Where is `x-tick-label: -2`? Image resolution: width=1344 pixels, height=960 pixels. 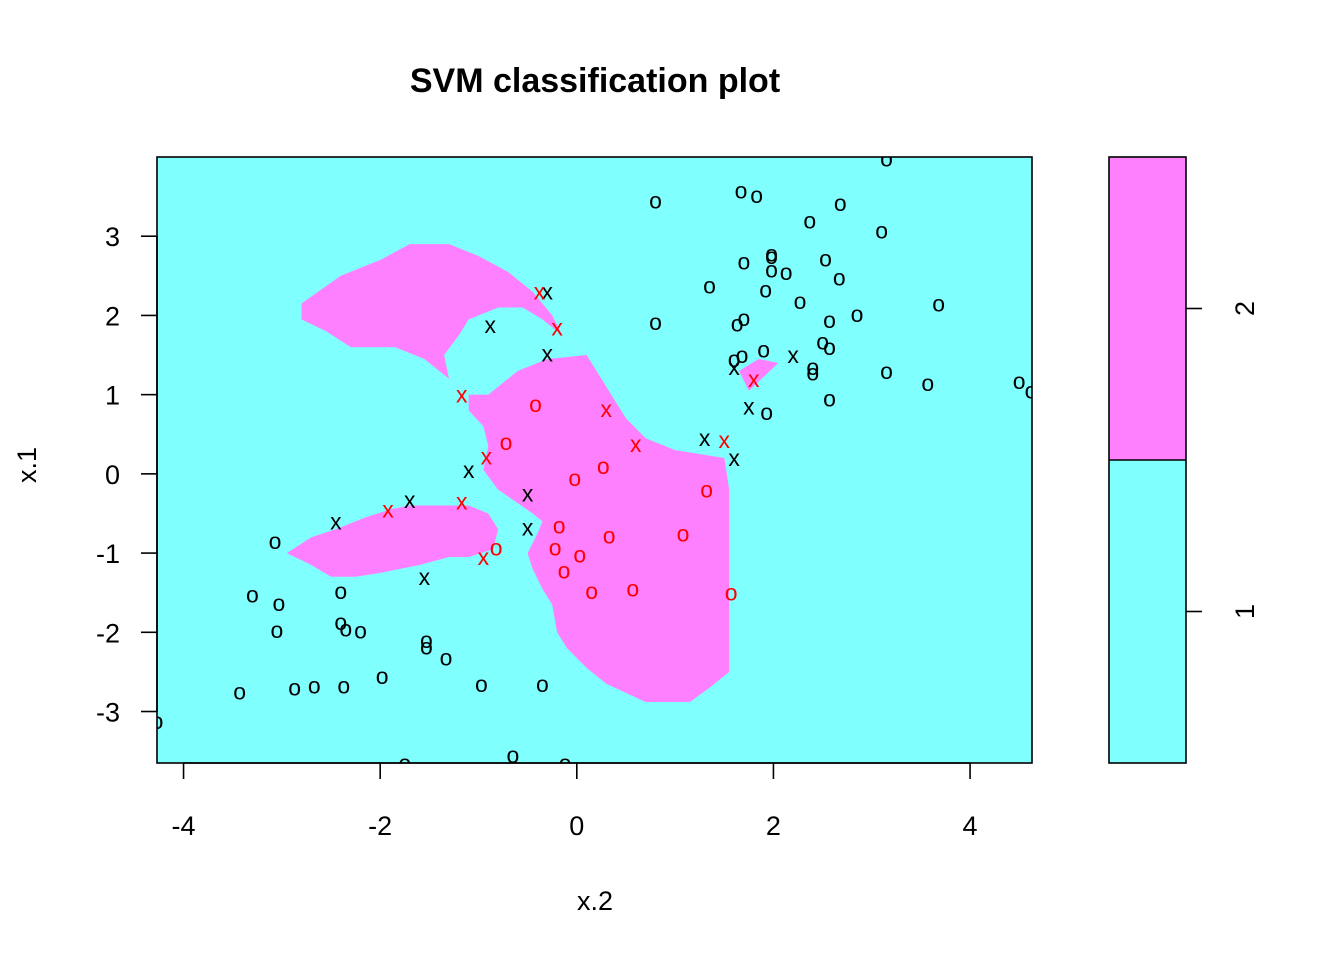
x-tick-label: -2 is located at coordinates (380, 826).